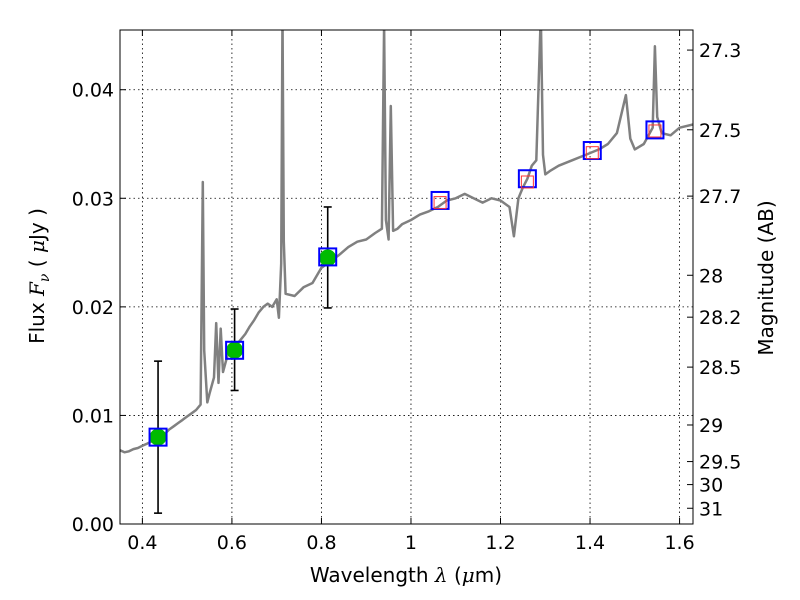 This screenshot has height=600, width=800. I want to click on y2-tick-label: 28, so click(711, 276).